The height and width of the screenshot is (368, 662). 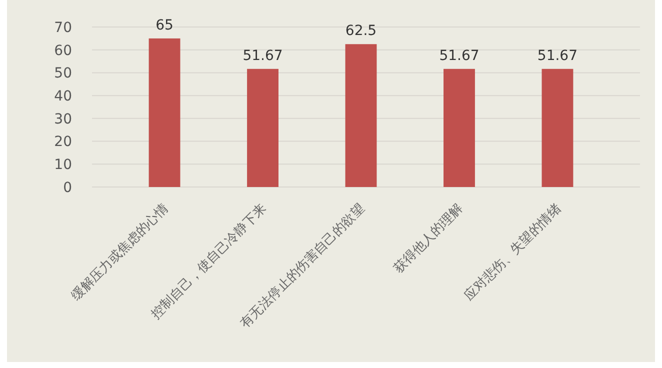 What do you see at coordinates (63, 74) in the screenshot?
I see `y-tick-label: 50` at bounding box center [63, 74].